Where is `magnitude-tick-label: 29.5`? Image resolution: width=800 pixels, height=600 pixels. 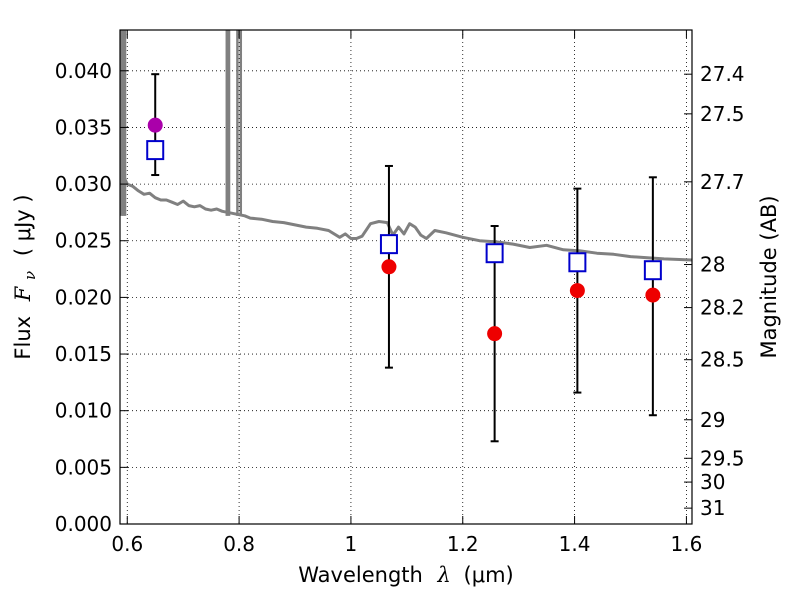
magnitude-tick-label: 29.5 is located at coordinates (722, 458).